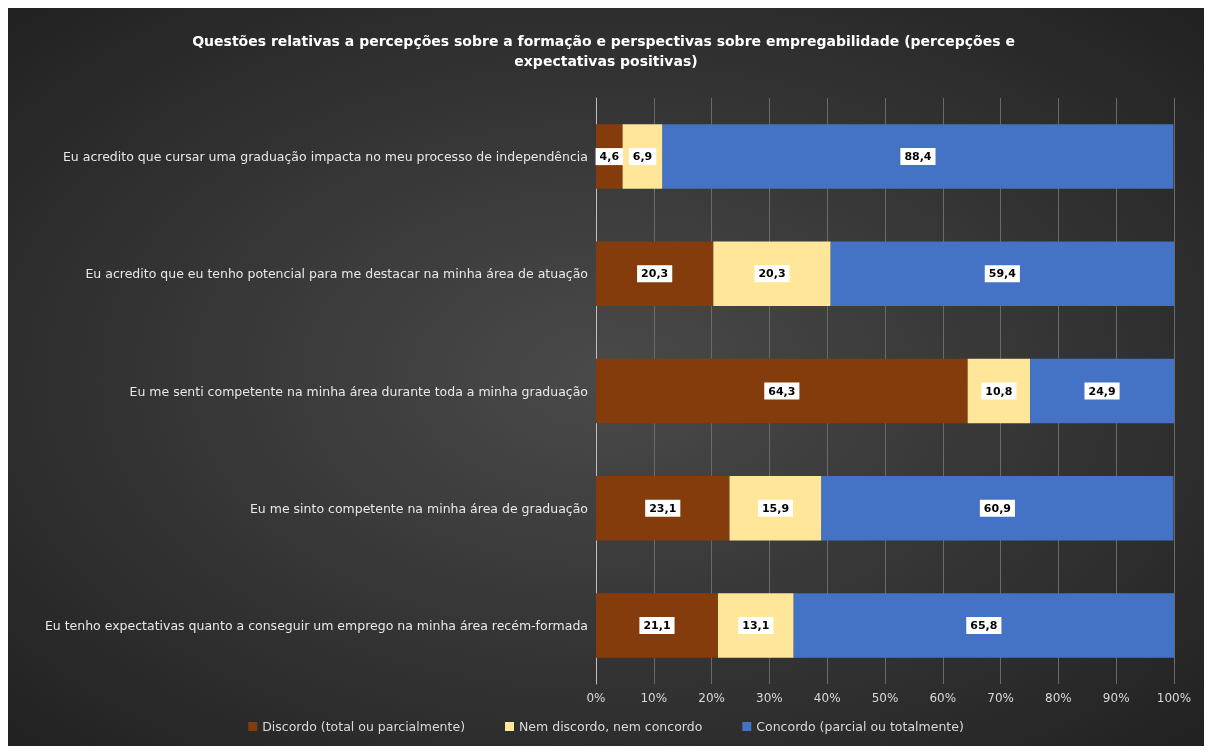  What do you see at coordinates (943, 698) in the screenshot?
I see `x-tick-label: 60%` at bounding box center [943, 698].